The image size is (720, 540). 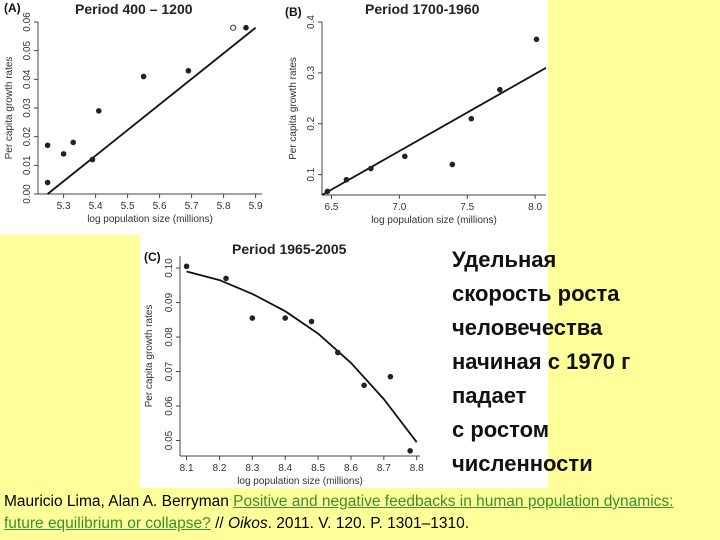 I want to click on y-tick-label: 0.08, so click(x=169, y=337).